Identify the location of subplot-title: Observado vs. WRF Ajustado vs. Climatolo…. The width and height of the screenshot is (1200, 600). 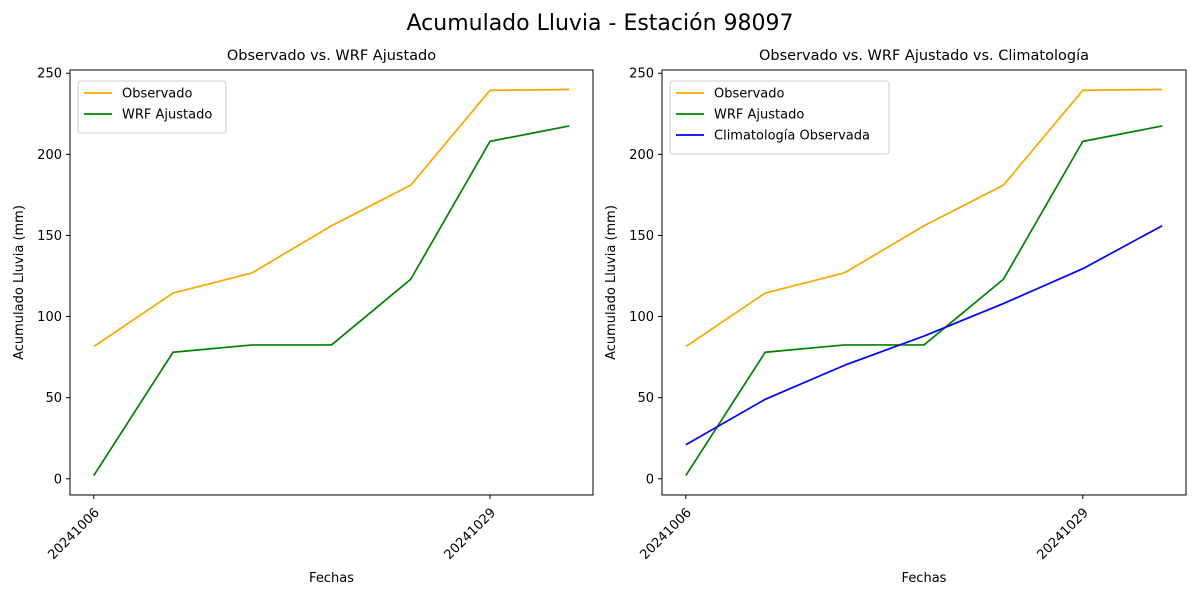
(924, 56).